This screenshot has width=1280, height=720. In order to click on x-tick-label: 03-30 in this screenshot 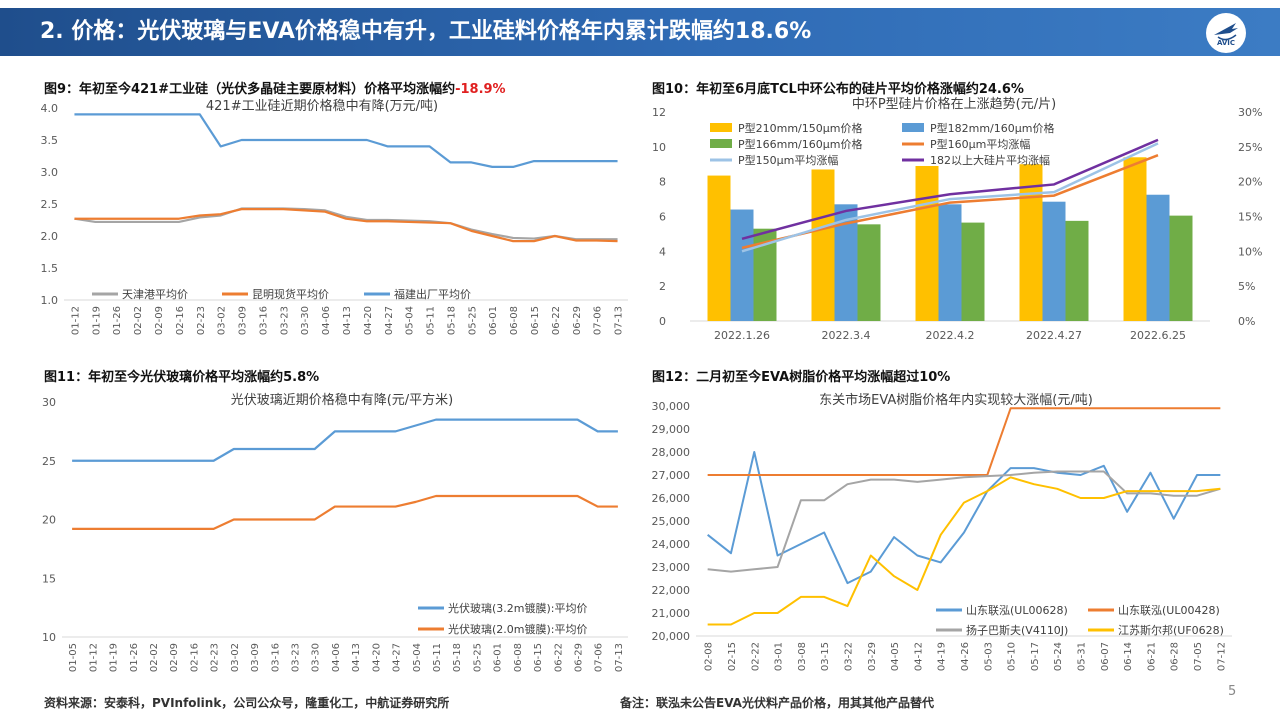, I will do `click(305, 320)`.